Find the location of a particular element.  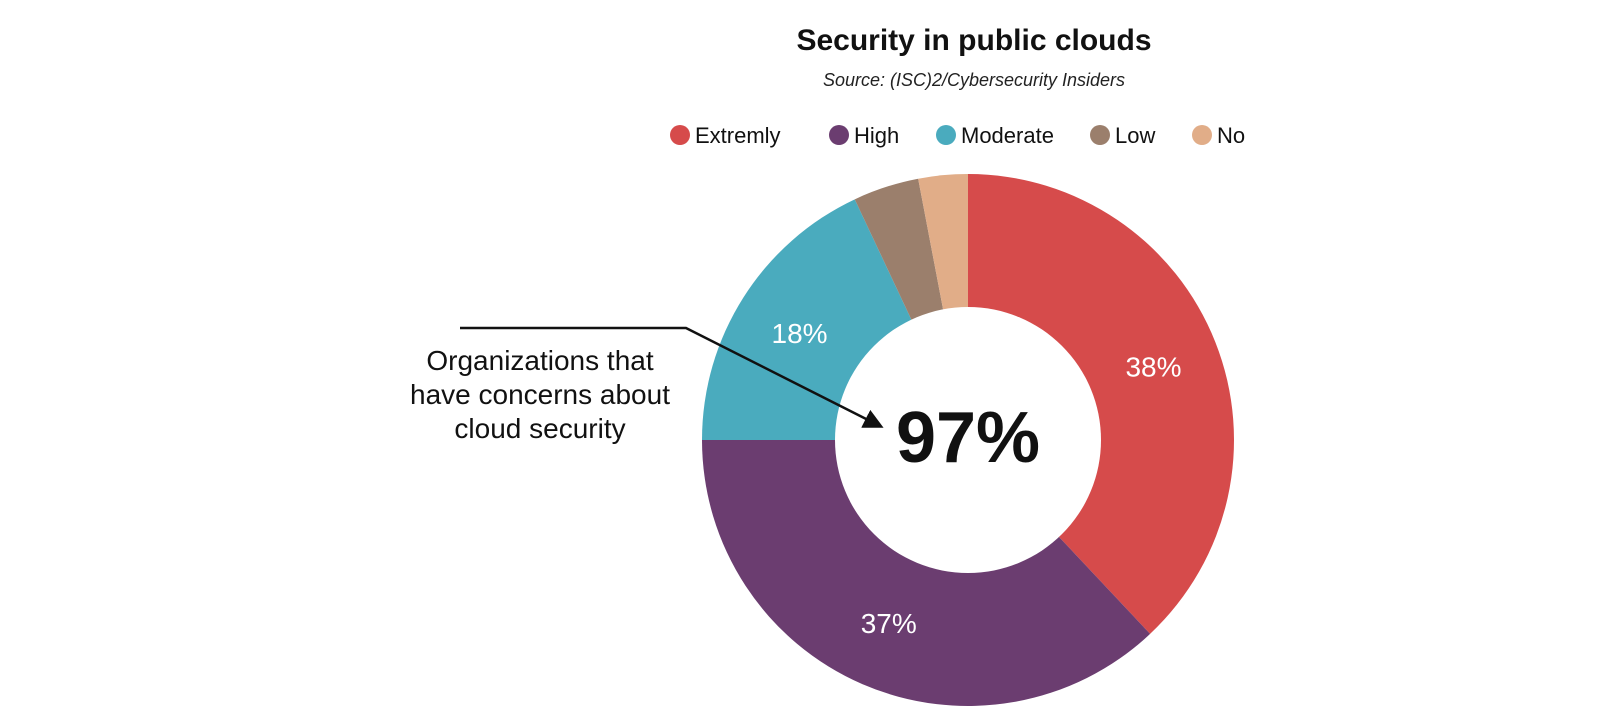

legend-label-extremly: Extremly is located at coordinates (738, 135).